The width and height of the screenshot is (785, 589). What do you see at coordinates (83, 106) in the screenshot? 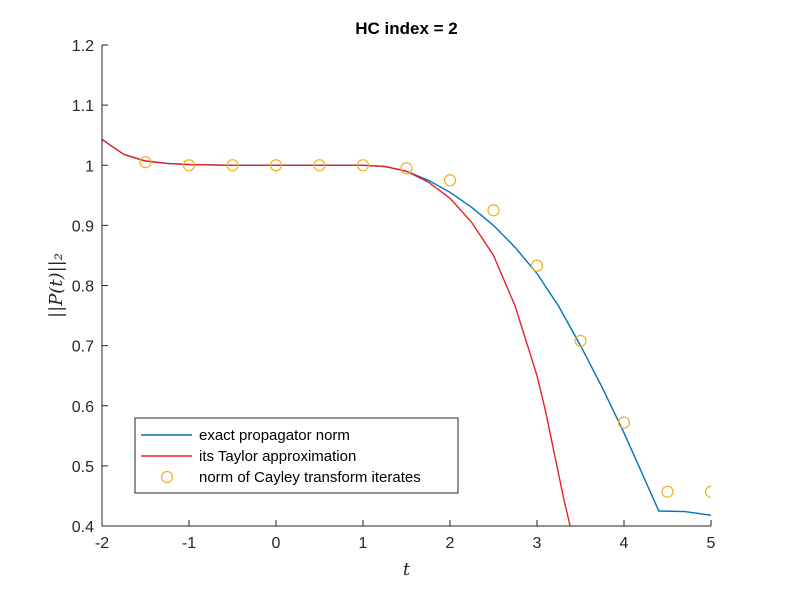
I see `y-tick-label: 1.1` at bounding box center [83, 106].